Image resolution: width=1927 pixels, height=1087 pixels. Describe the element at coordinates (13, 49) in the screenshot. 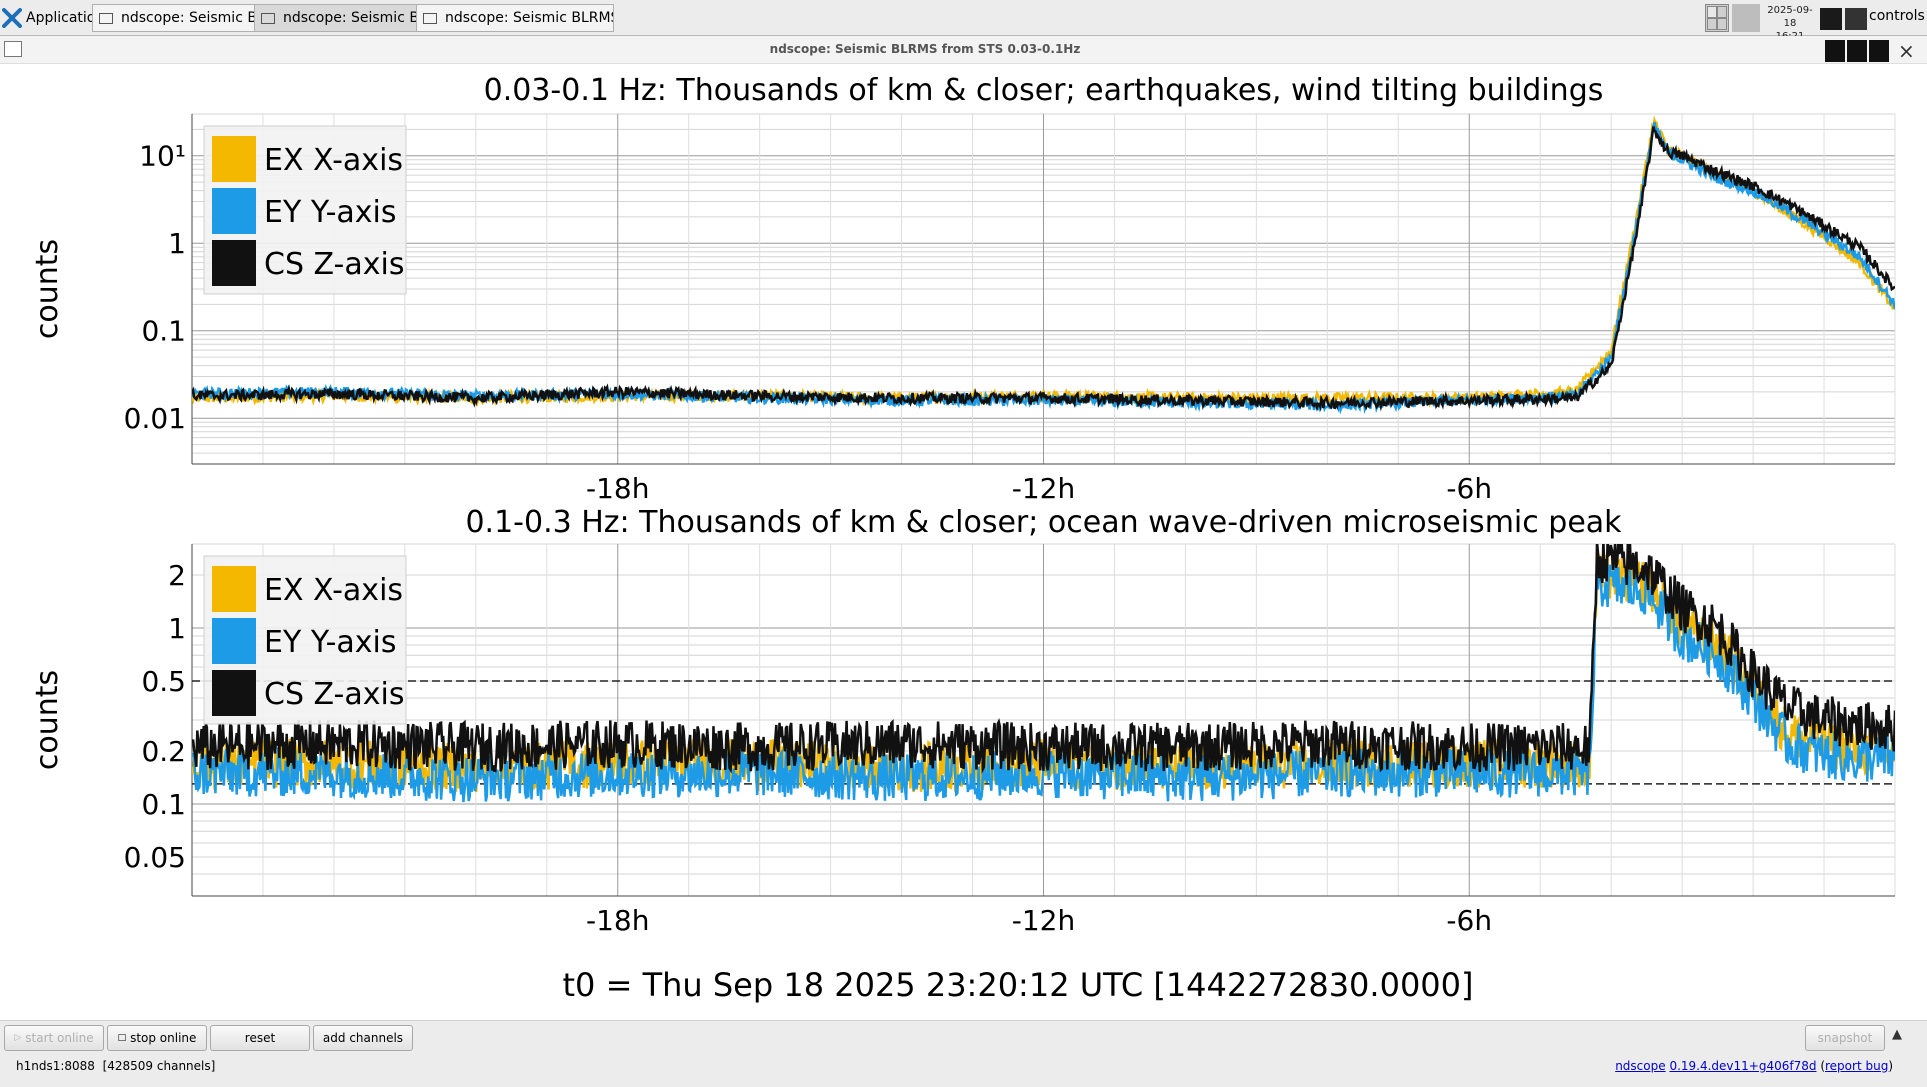

I see `window-menu-icon` at that location.